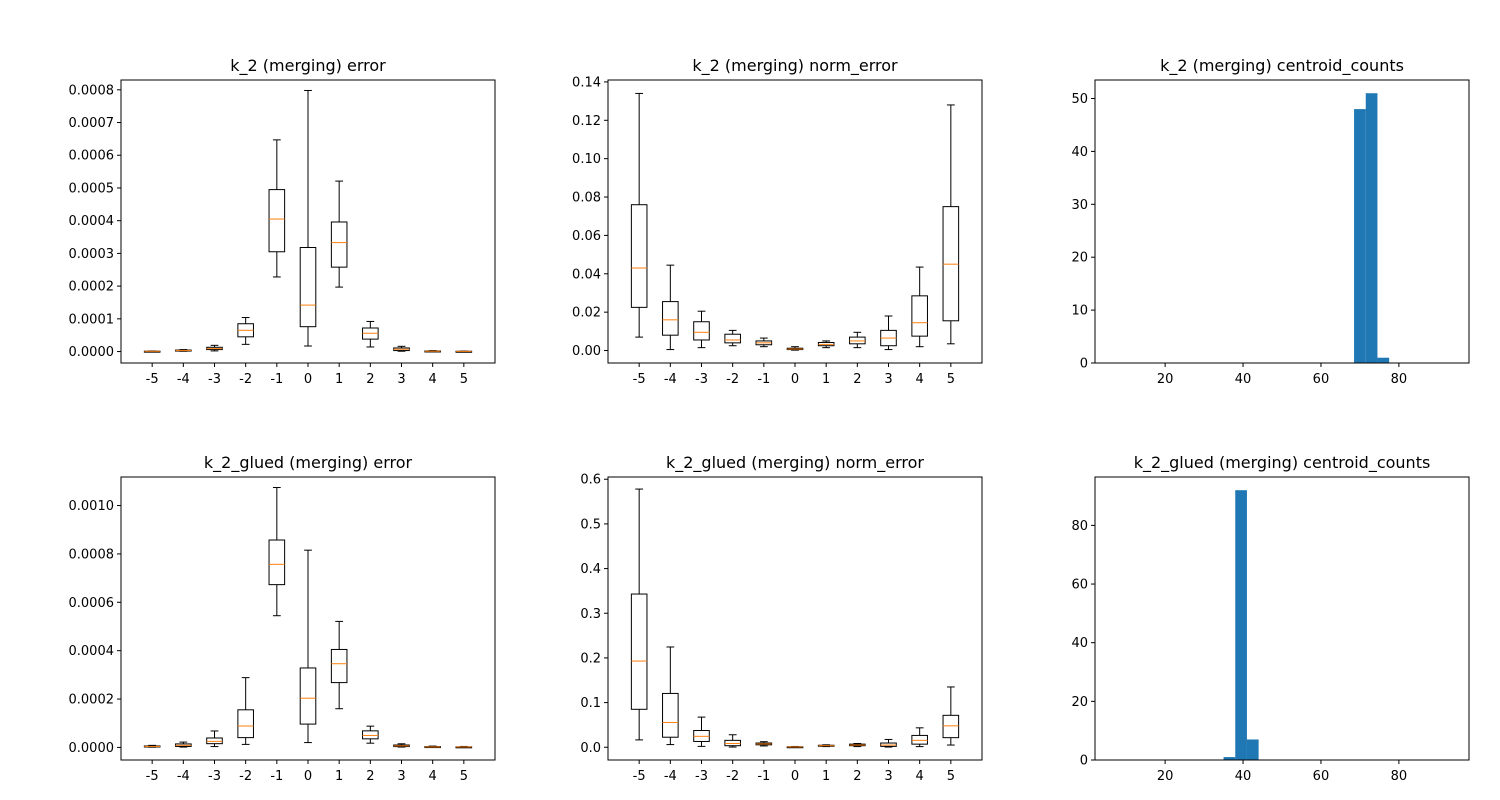 The image size is (1500, 800). What do you see at coordinates (586, 236) in the screenshot?
I see `y-tick-label: 0.06` at bounding box center [586, 236].